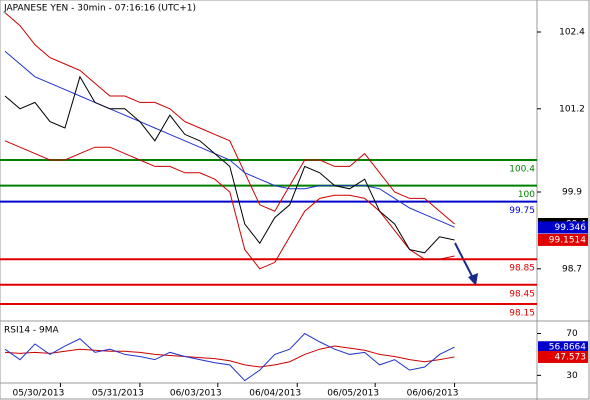 This screenshot has height=400, width=590. What do you see at coordinates (572, 334) in the screenshot?
I see `y-tick-label: 70` at bounding box center [572, 334].